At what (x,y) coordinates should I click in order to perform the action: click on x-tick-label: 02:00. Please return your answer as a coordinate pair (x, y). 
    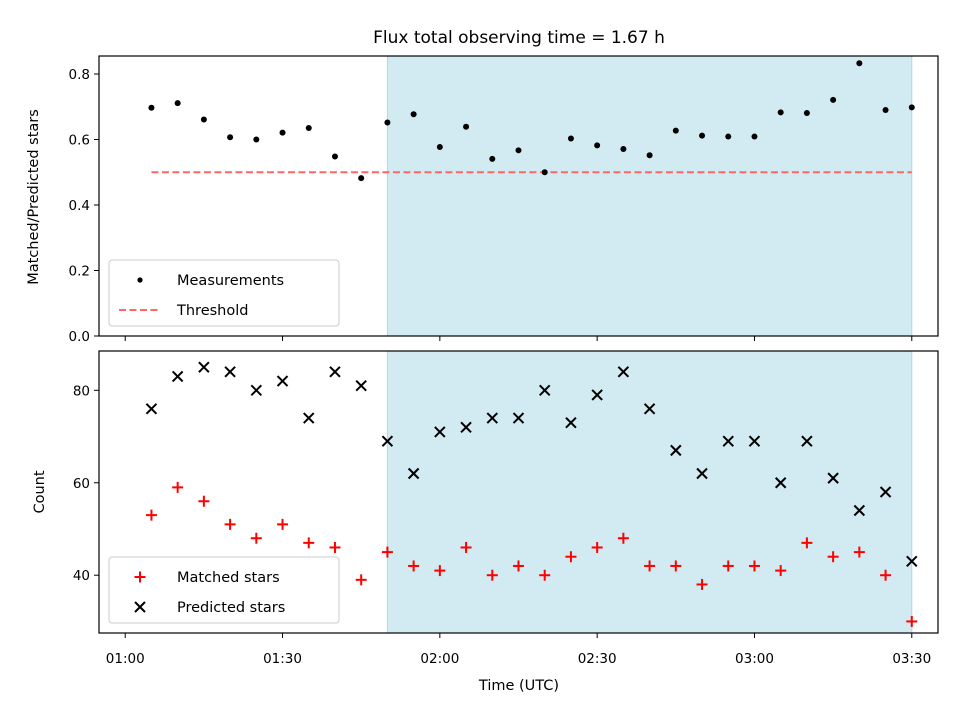
    Looking at the image, I should click on (439, 659).